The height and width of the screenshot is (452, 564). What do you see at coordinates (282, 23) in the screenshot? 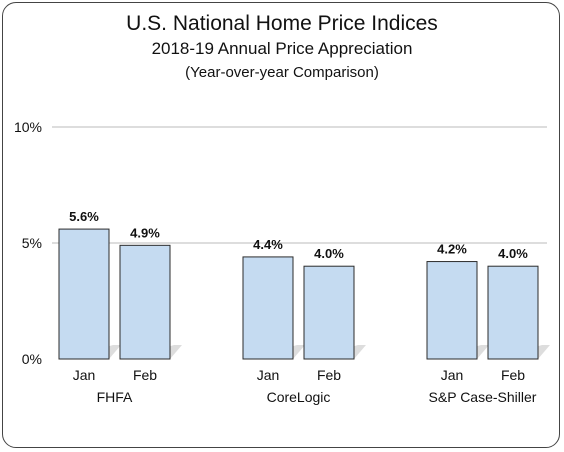
I see `chart-title: U.S. National Home Price Indices` at bounding box center [282, 23].